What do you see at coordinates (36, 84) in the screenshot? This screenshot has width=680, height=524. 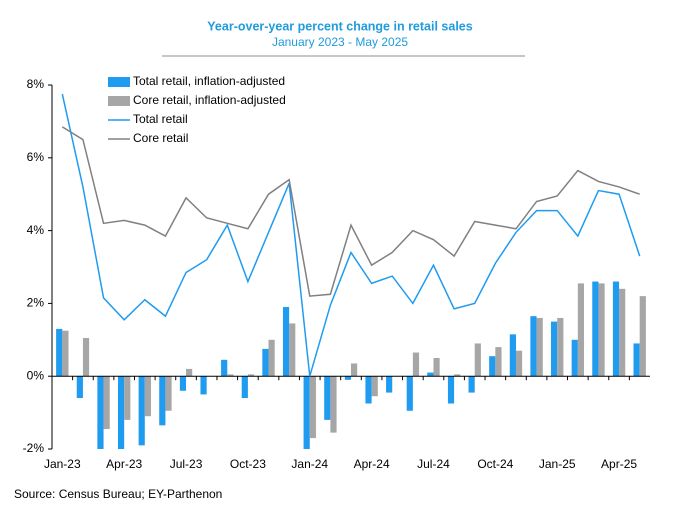 I see `y-tick-label: 8%` at bounding box center [36, 84].